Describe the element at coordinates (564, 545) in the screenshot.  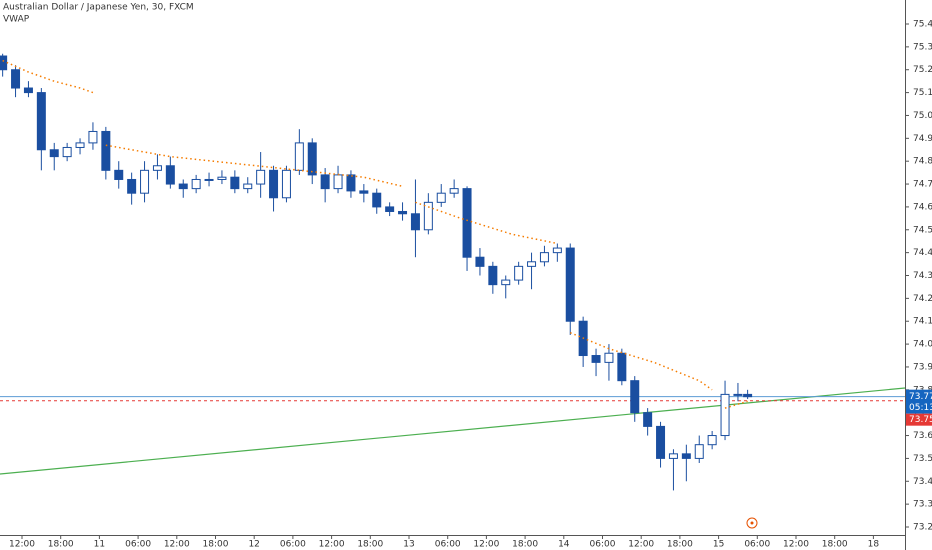
I see `x-tick-label: 14` at that location.